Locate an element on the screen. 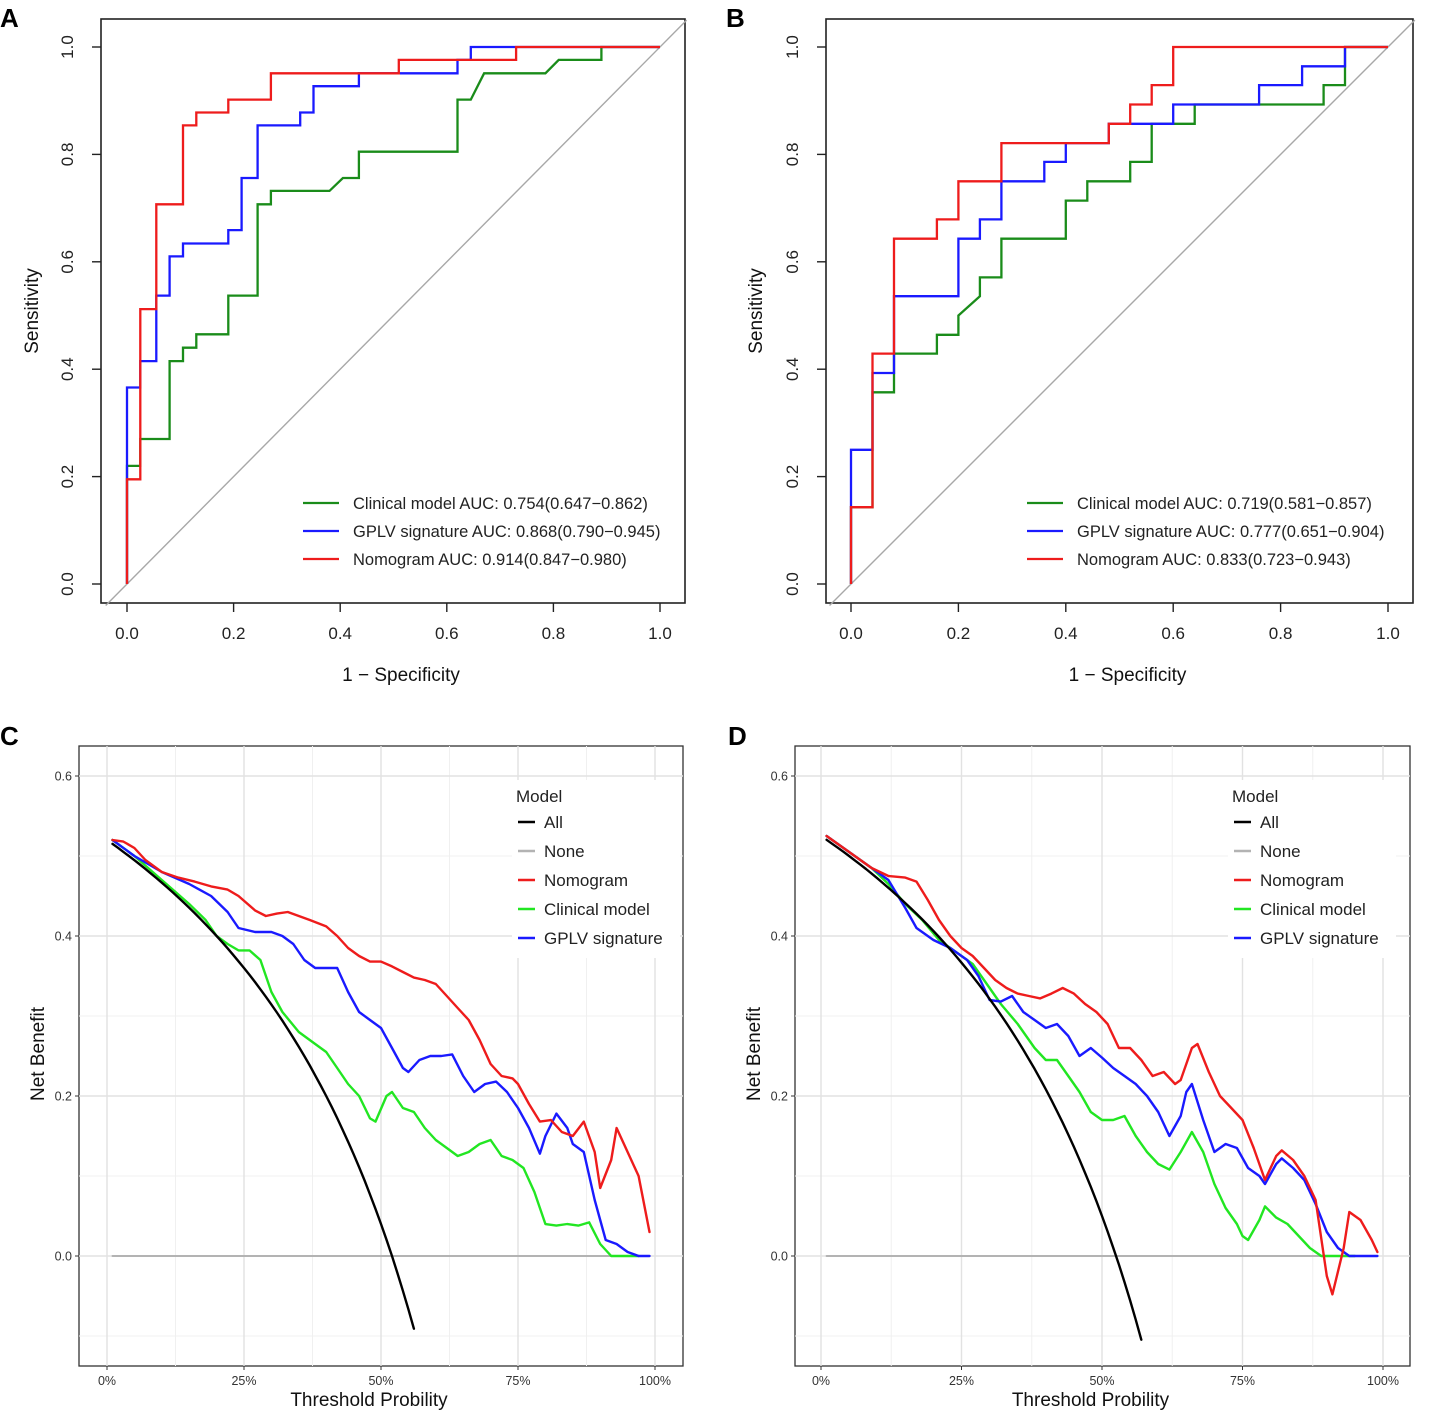 This screenshot has height=1424, width=1429. legend-label: Nomogram AUC: 0.914(0.847−0.980) is located at coordinates (490, 560).